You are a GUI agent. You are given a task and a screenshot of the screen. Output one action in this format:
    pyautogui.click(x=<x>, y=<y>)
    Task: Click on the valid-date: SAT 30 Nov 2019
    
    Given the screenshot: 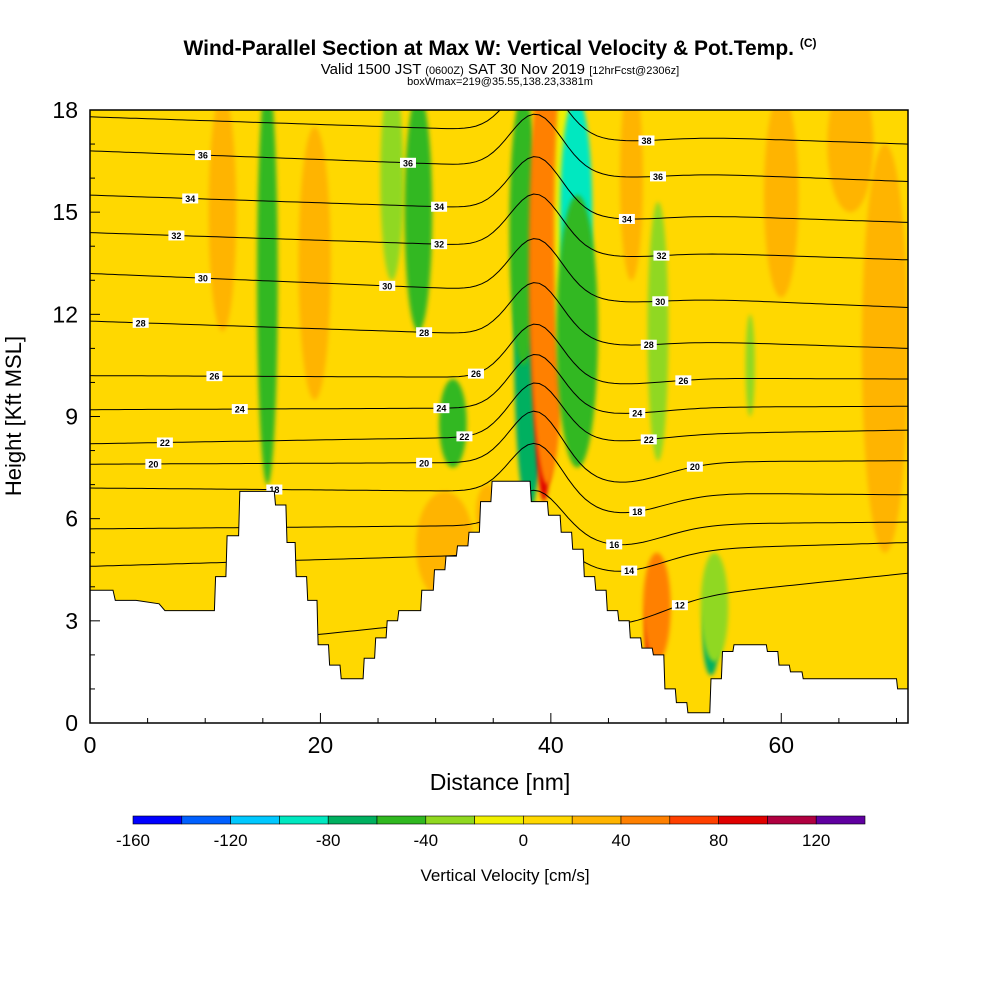 What is the action you would take?
    pyautogui.click(x=526, y=69)
    